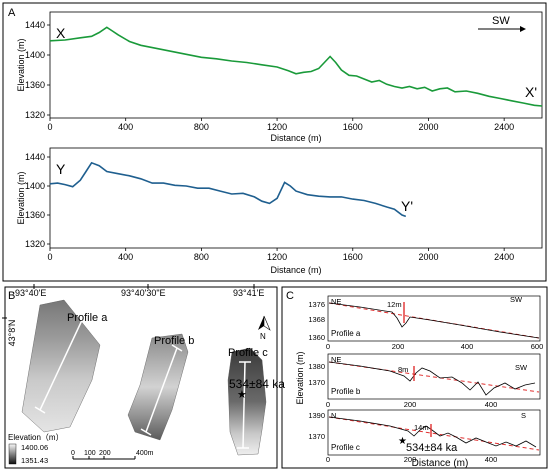 Image resolution: width=550 pixels, height=471 pixels. Describe the element at coordinates (35, 25) in the screenshot. I see `profile-x-ytick-label: 1440` at that location.